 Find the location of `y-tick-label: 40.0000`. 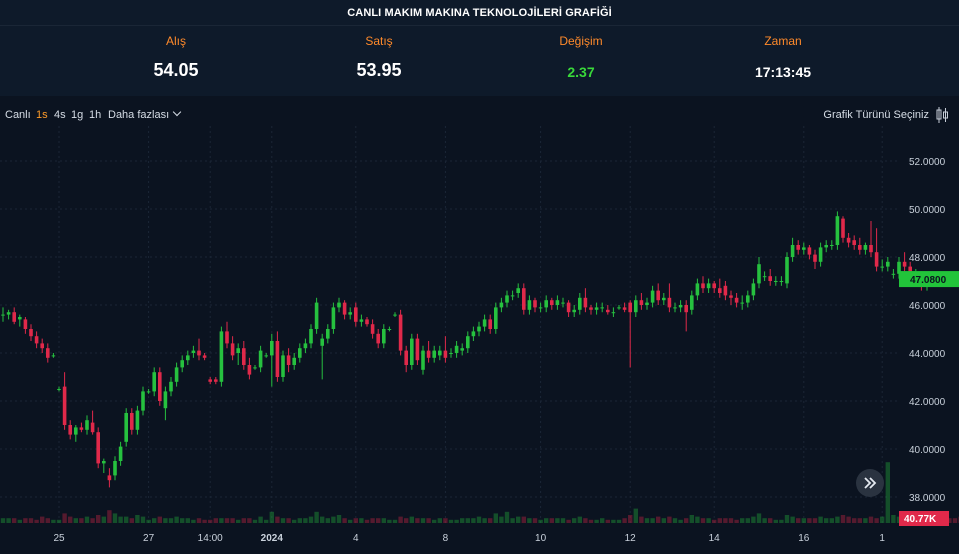

y-tick-label: 40.0000 is located at coordinates (927, 450).